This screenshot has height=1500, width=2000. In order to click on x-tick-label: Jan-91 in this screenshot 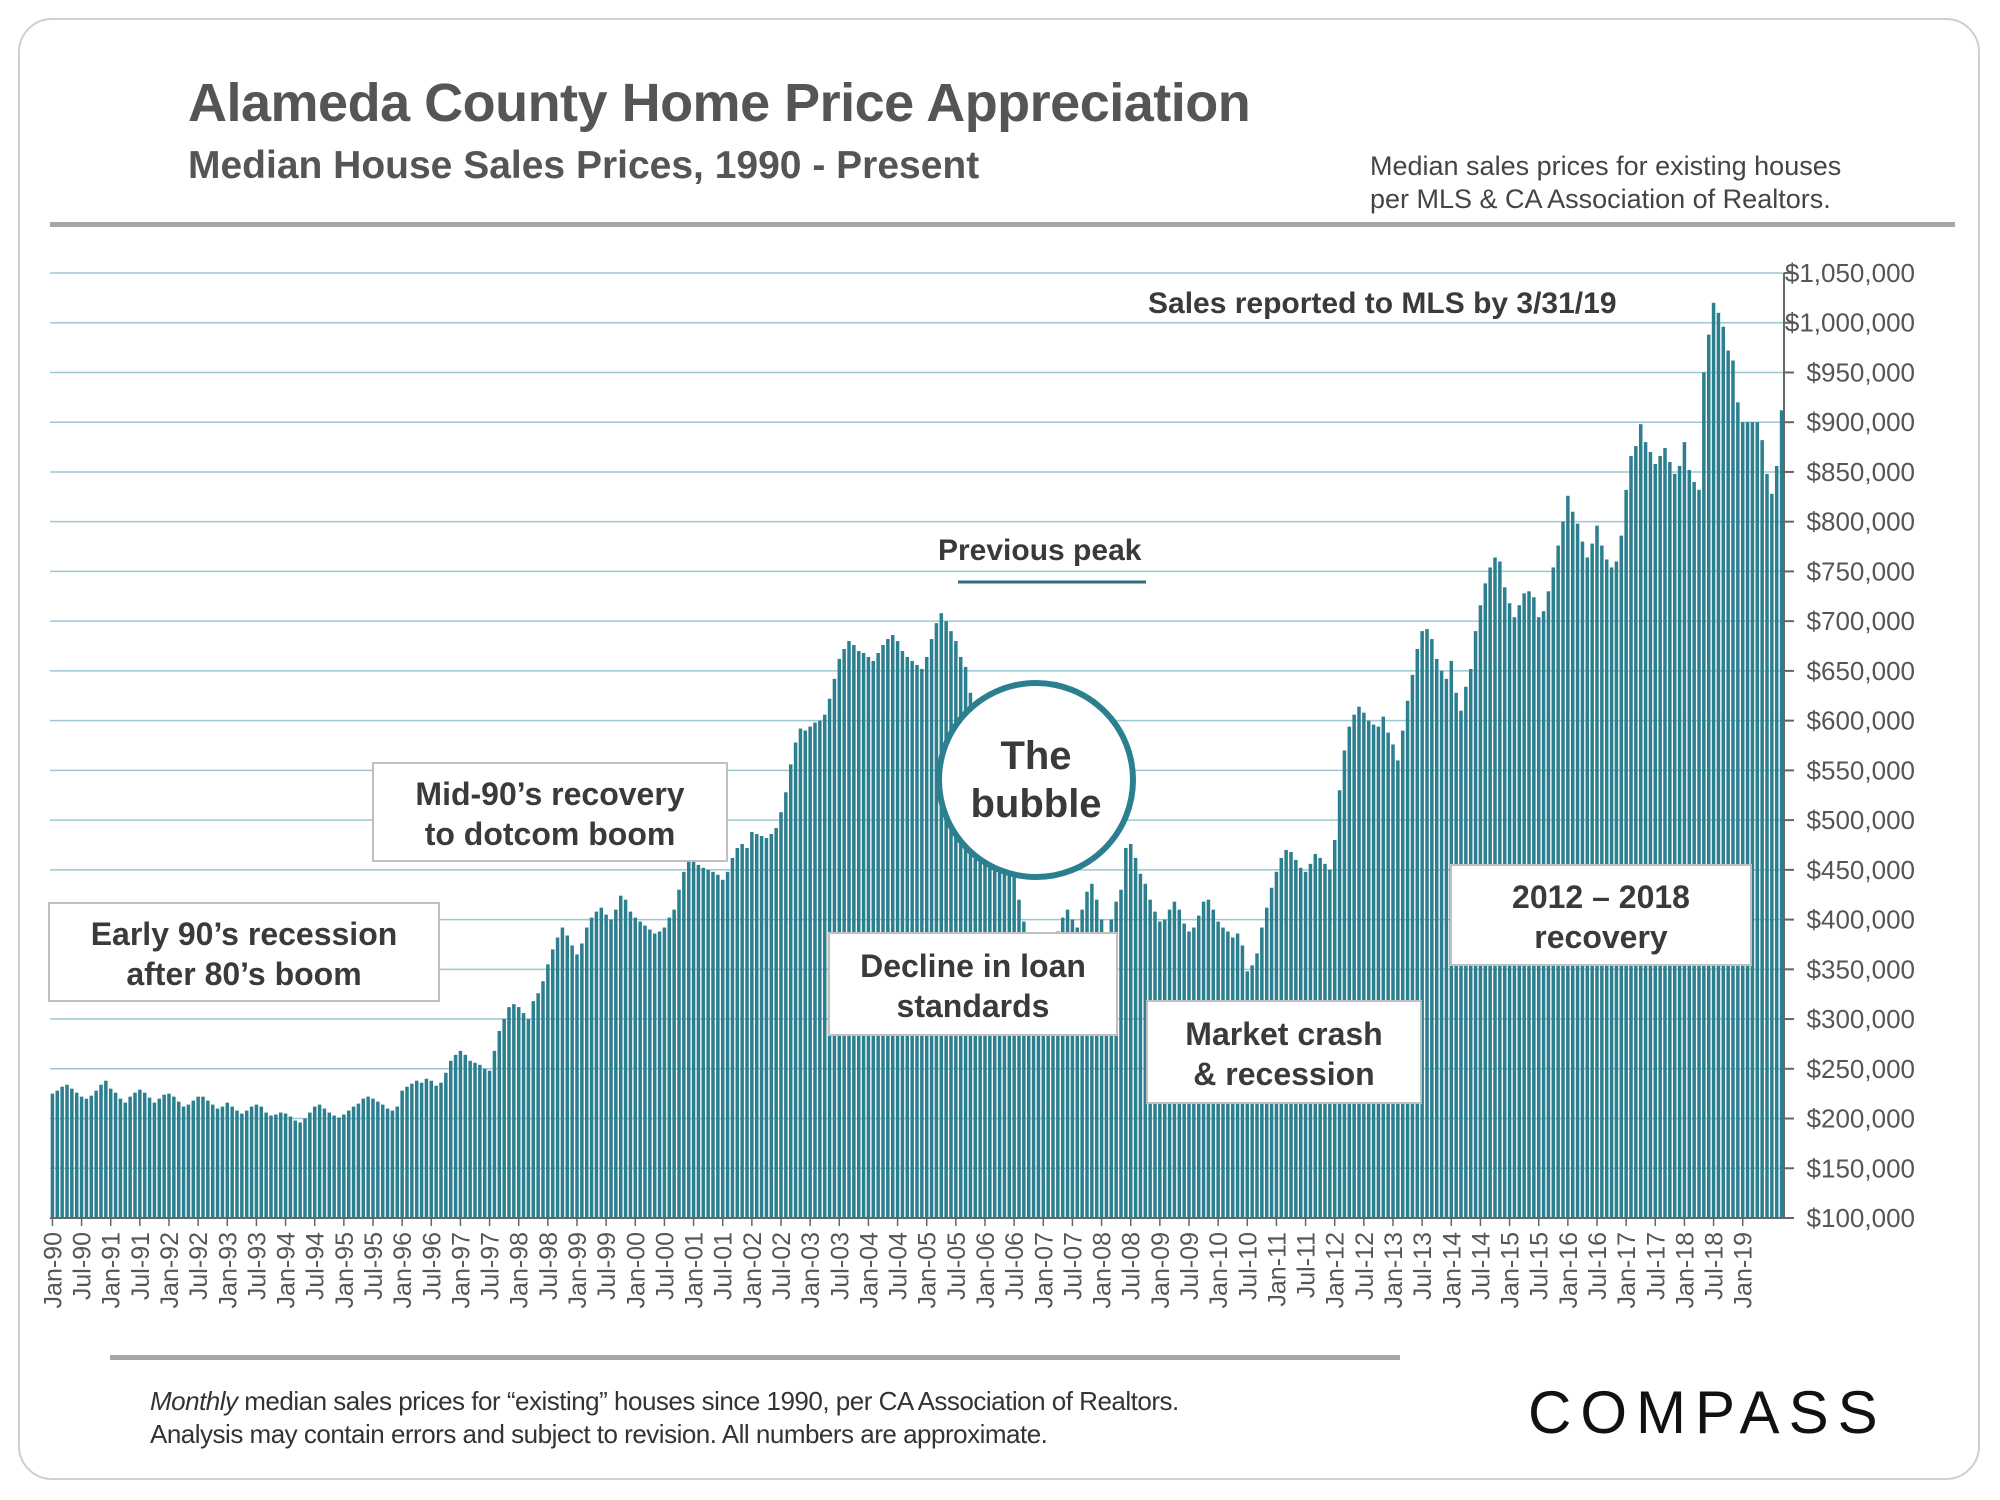, I will do `click(112, 1270)`.